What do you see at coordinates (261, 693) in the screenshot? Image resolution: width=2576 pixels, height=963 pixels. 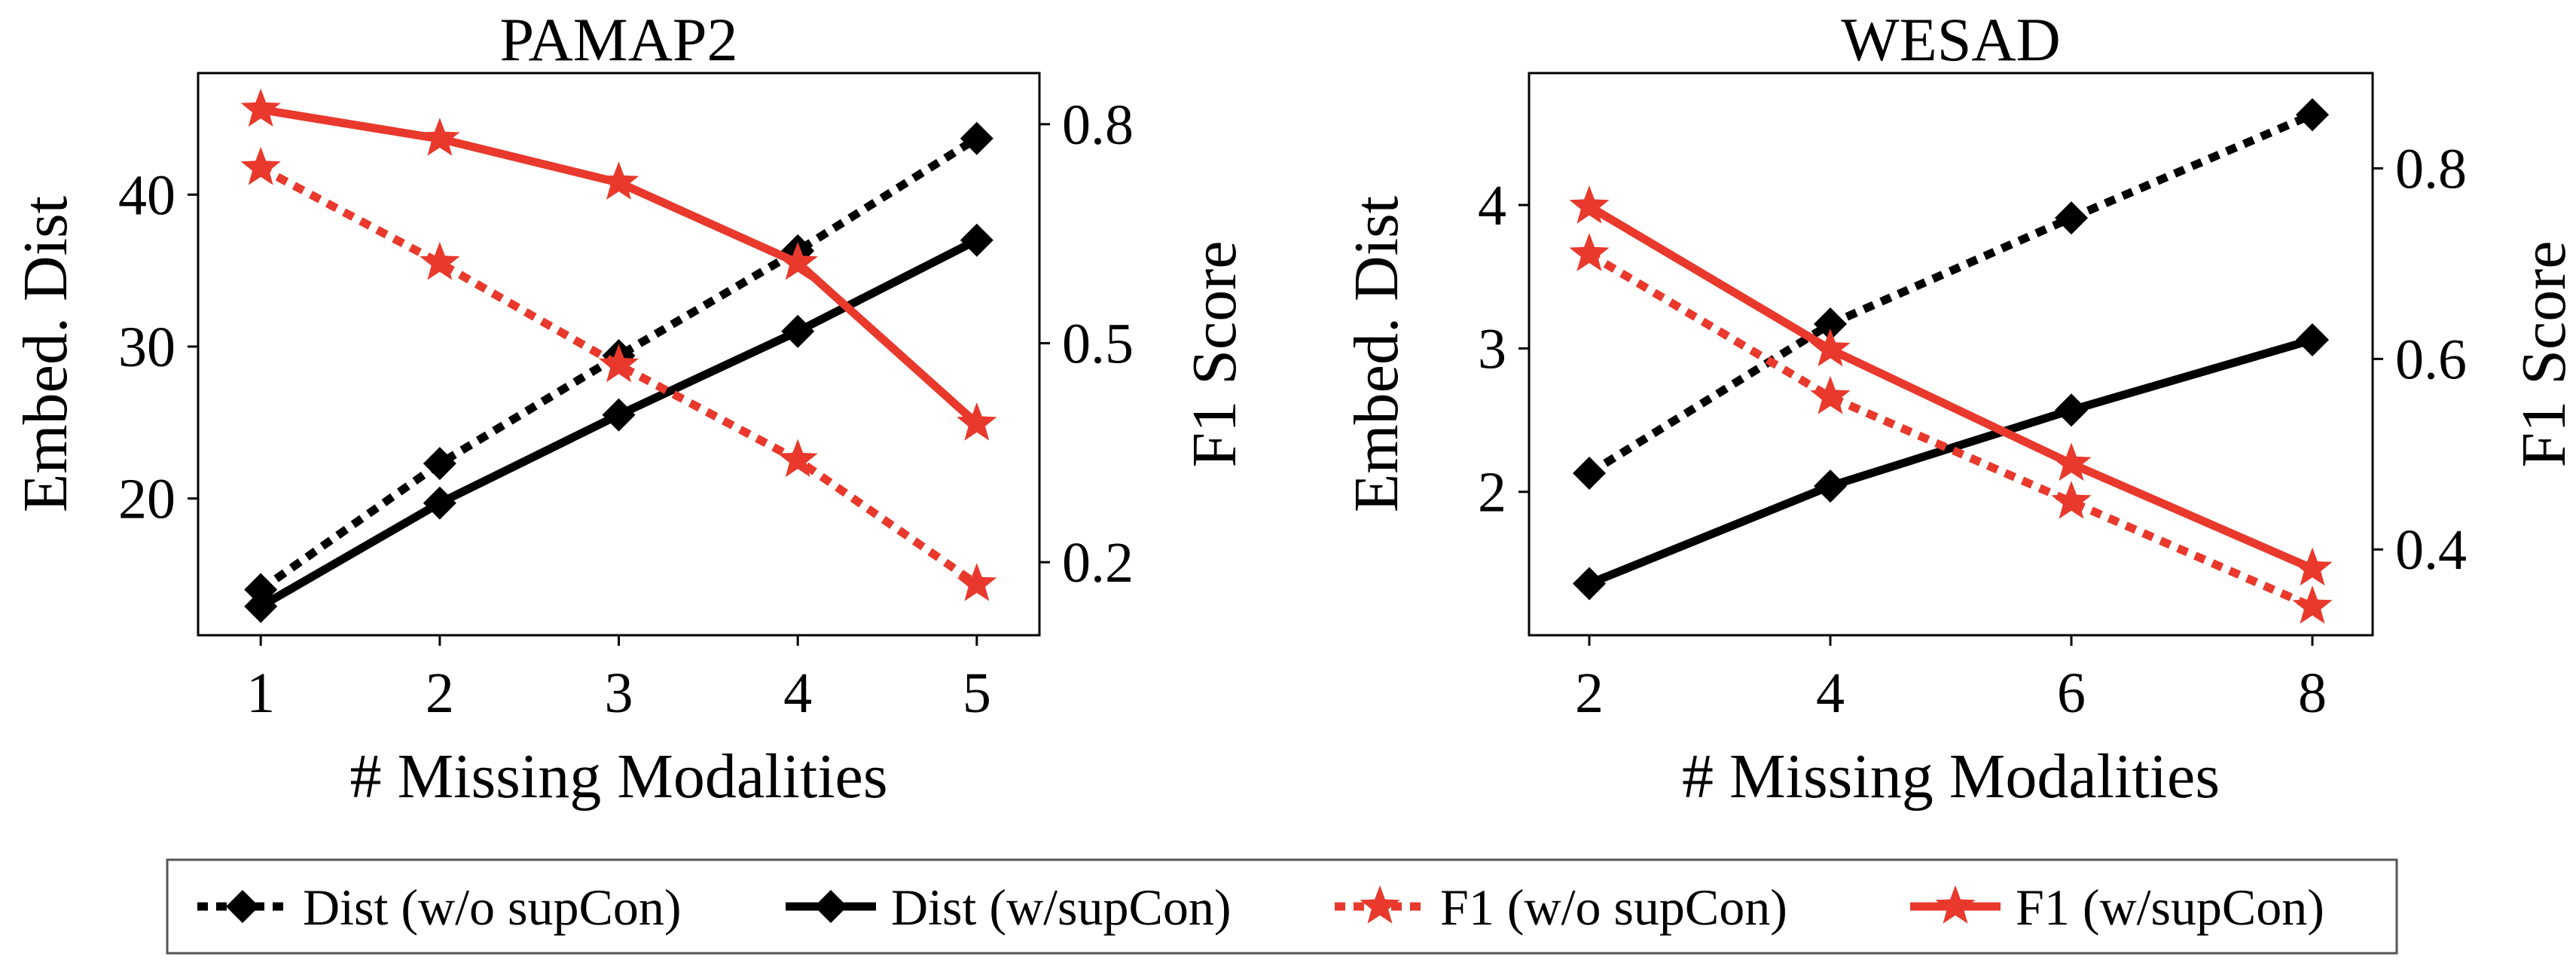 I see `x-tick-label: 1` at bounding box center [261, 693].